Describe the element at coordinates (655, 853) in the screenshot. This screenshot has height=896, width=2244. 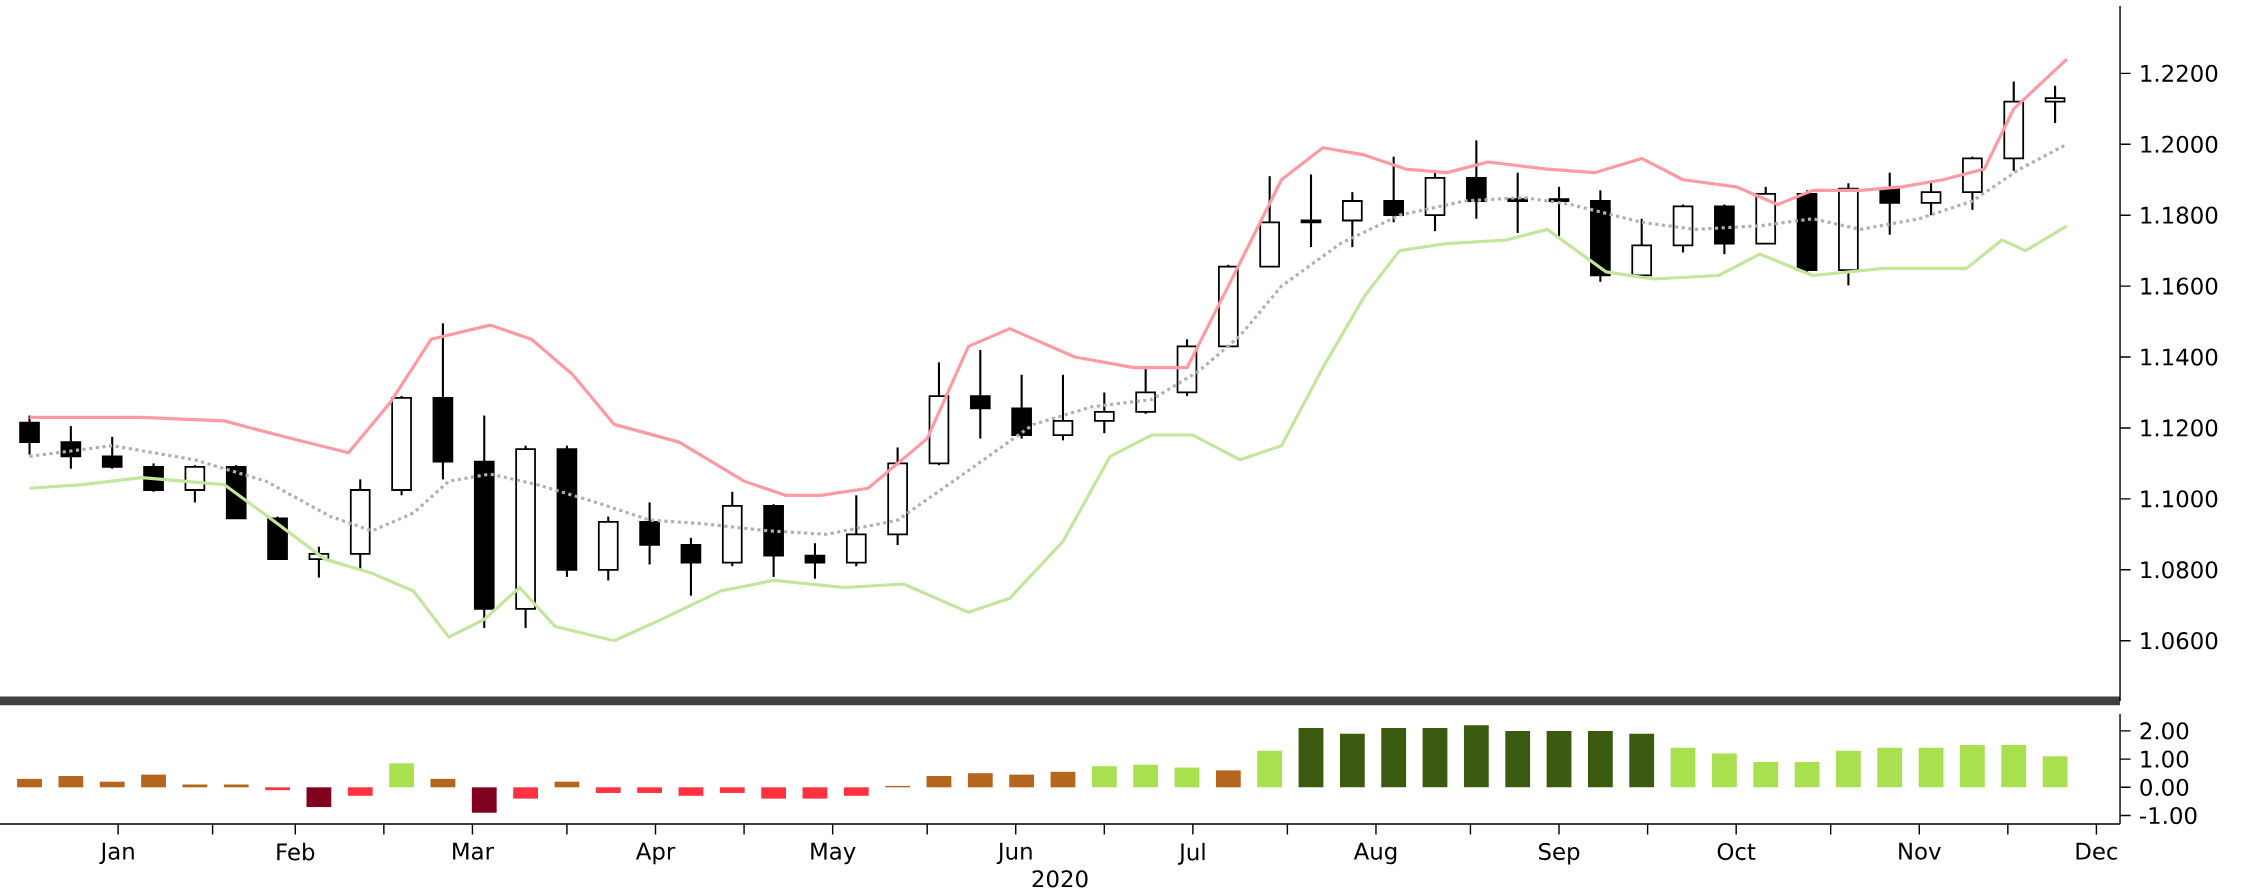
I see `x-tick-label: Apr` at that location.